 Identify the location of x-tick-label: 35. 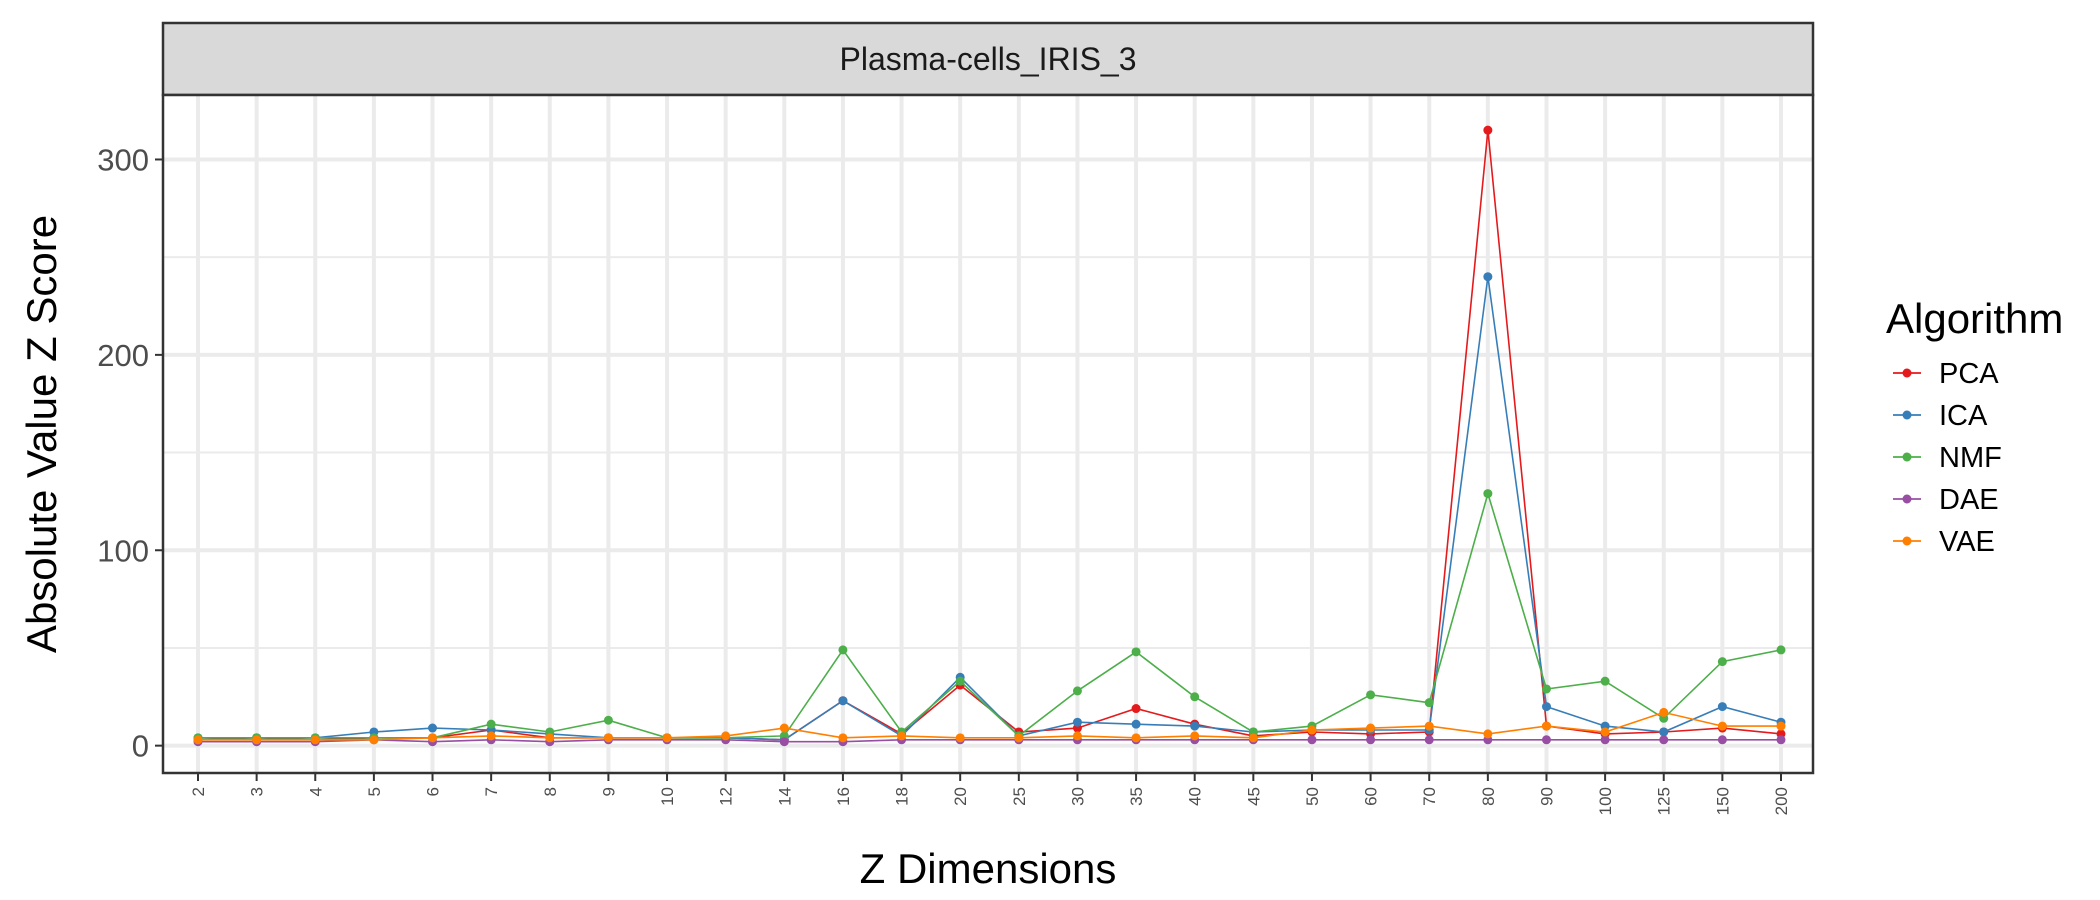
(1136, 796).